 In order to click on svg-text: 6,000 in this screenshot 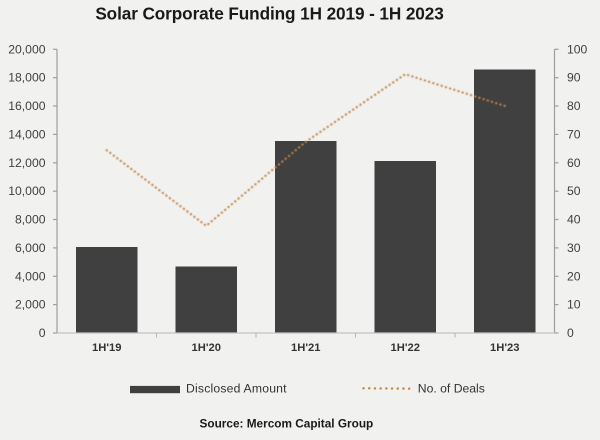, I will do `click(30, 248)`.